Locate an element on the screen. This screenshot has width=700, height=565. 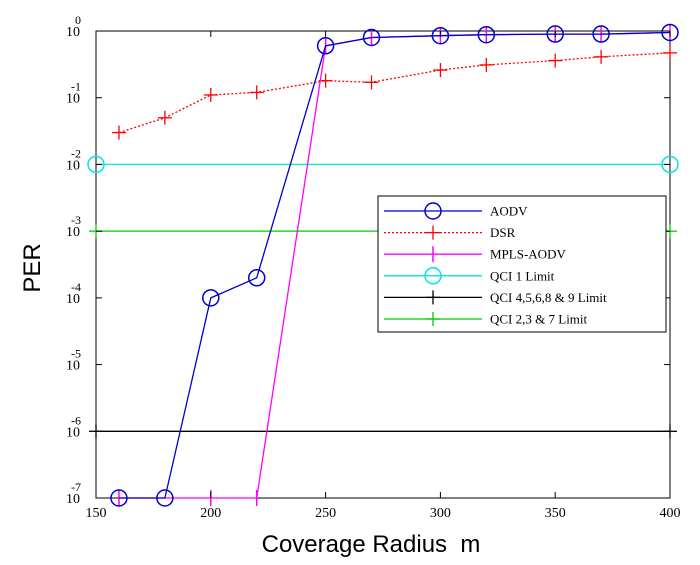
series-qci-4-5-6-8-9-limit is located at coordinates (383, 431).